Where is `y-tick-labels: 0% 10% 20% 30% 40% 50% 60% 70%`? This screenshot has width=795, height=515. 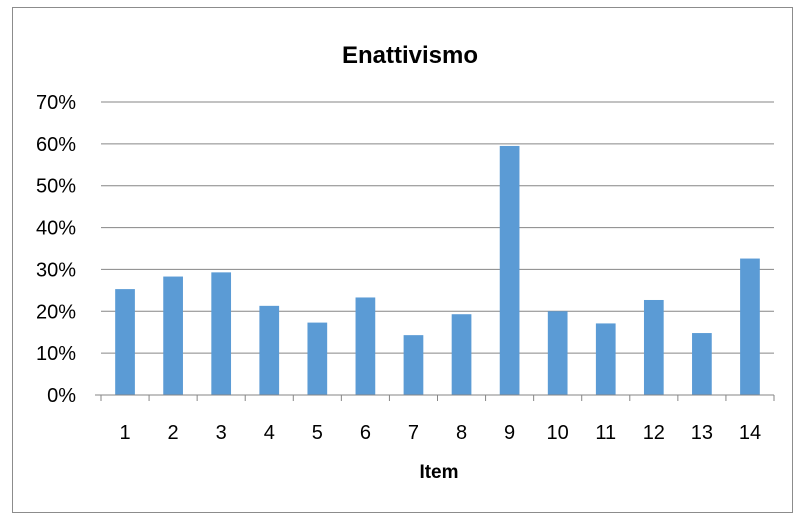
y-tick-labels: 0% 10% 20% 30% 40% 50% 60% 70% is located at coordinates (56, 249).